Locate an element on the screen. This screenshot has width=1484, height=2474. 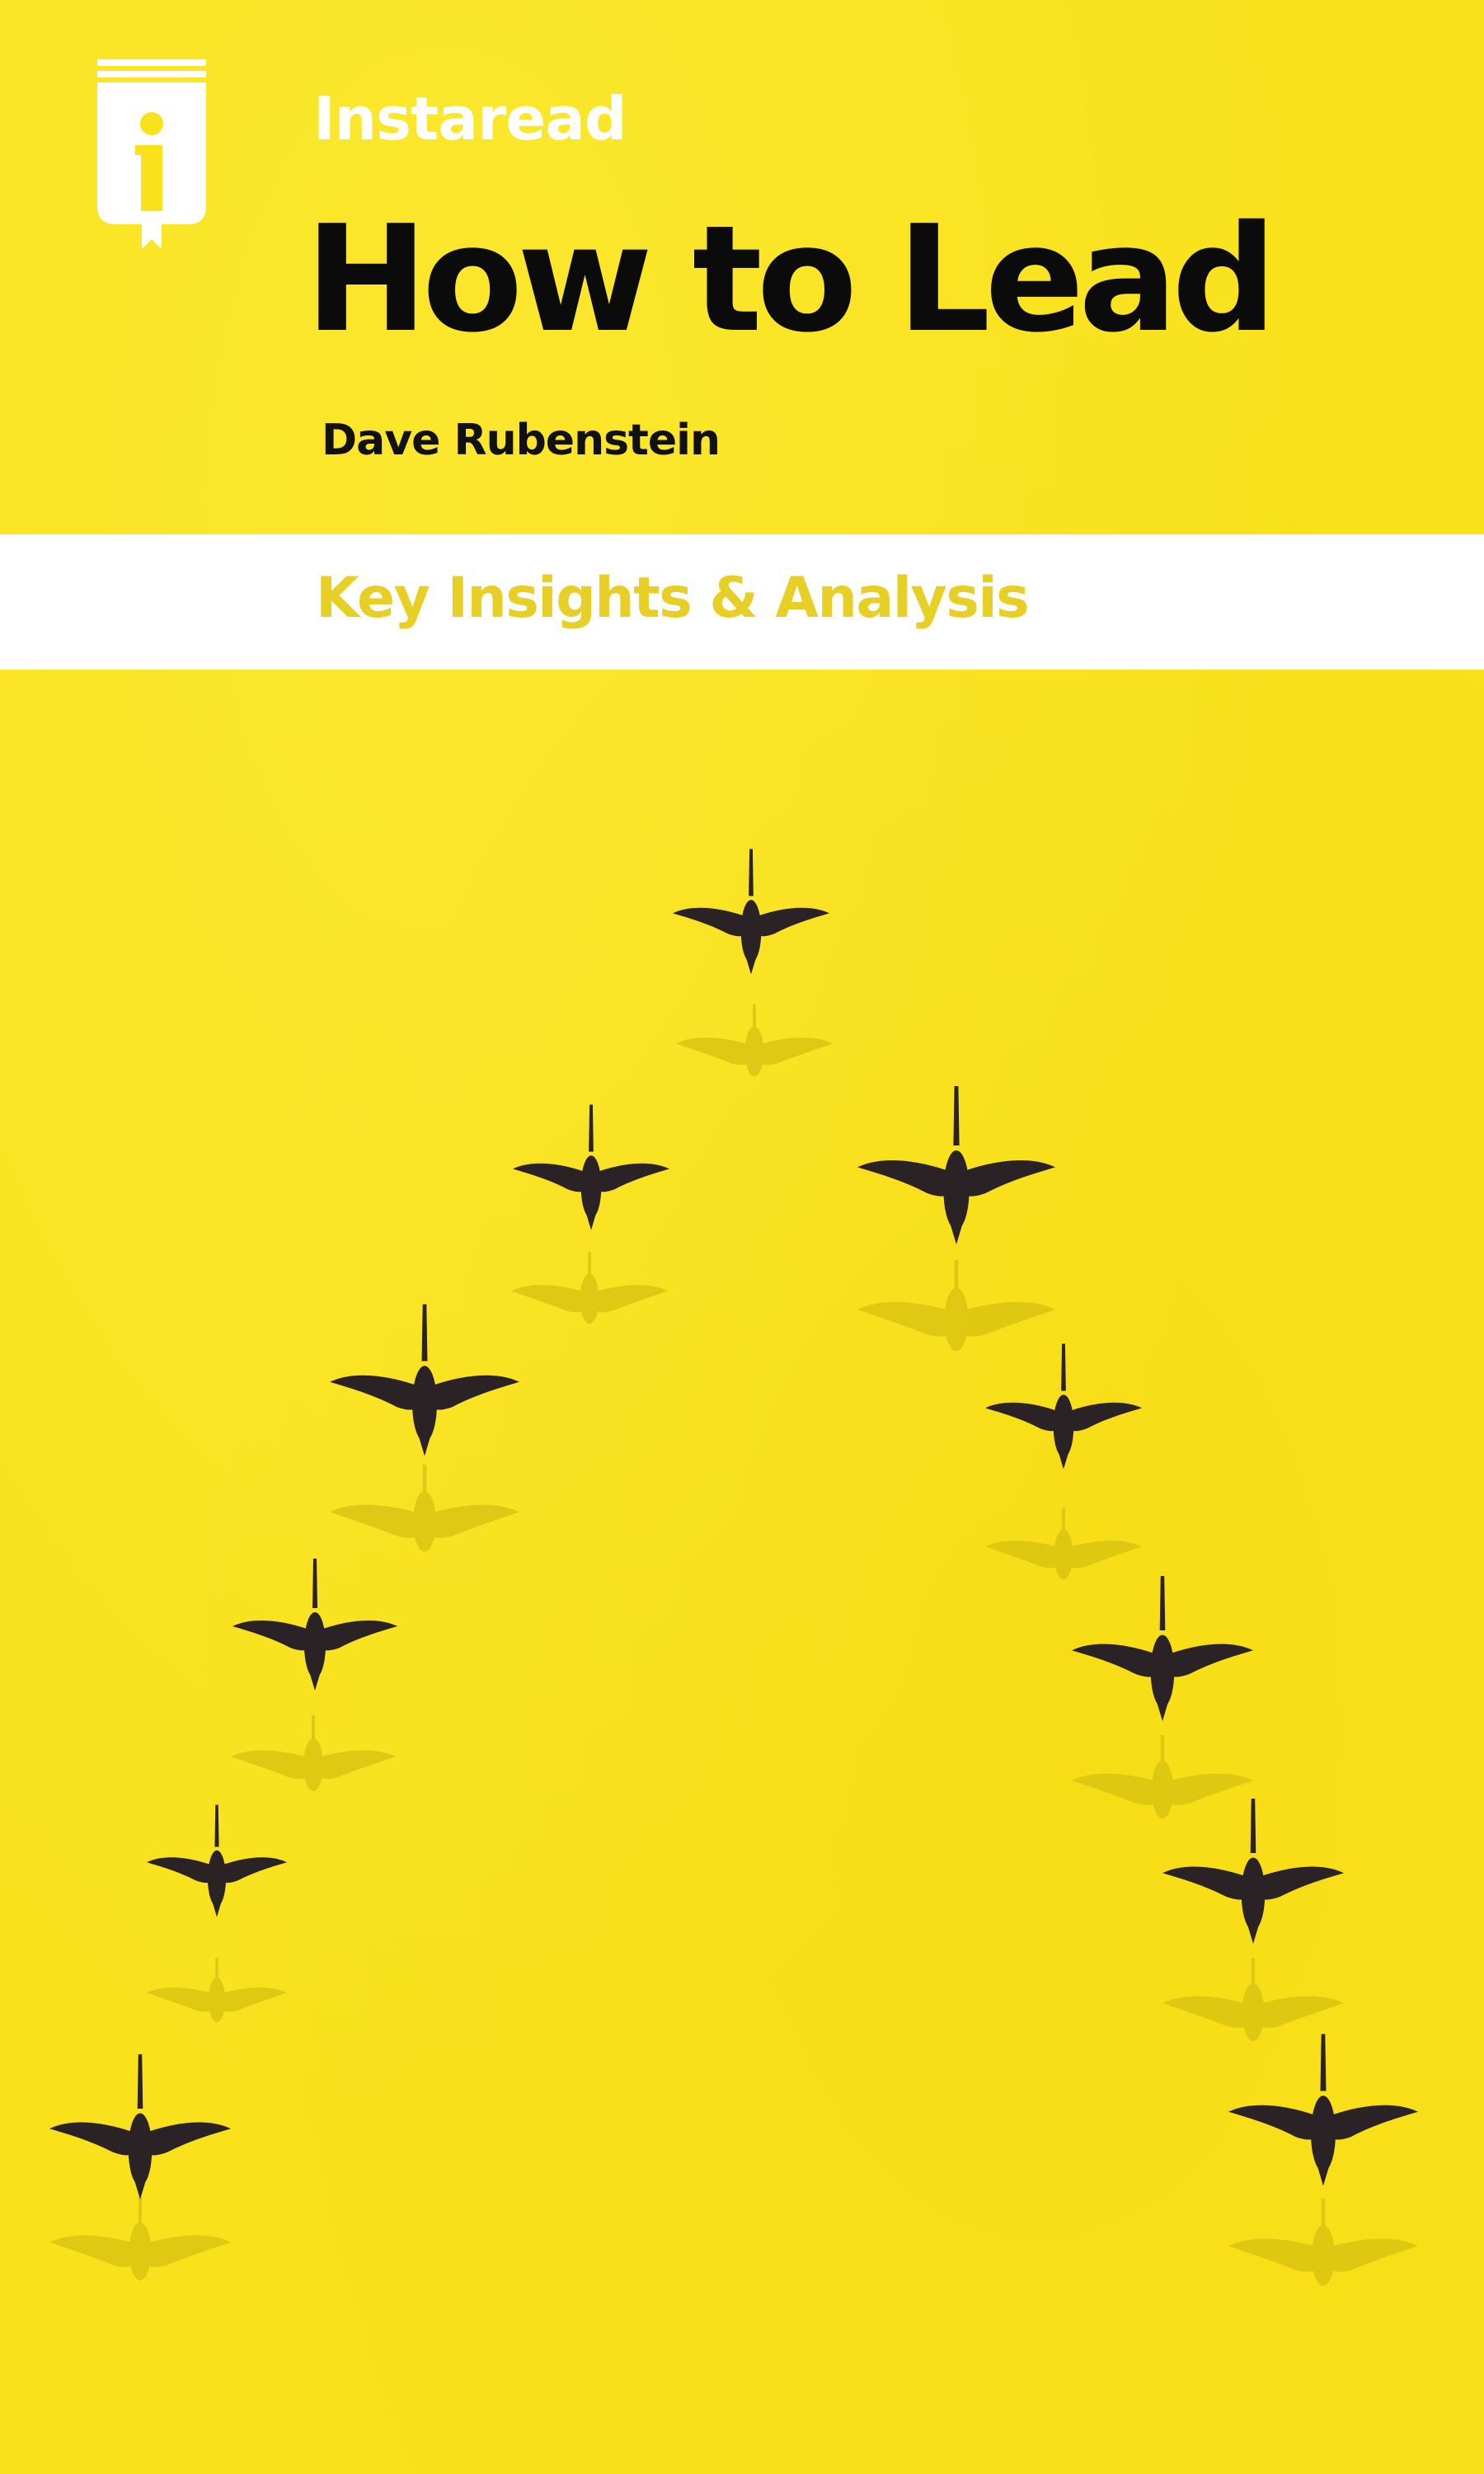
tagline-band: Key Insights & Analysis is located at coordinates (742, 602).